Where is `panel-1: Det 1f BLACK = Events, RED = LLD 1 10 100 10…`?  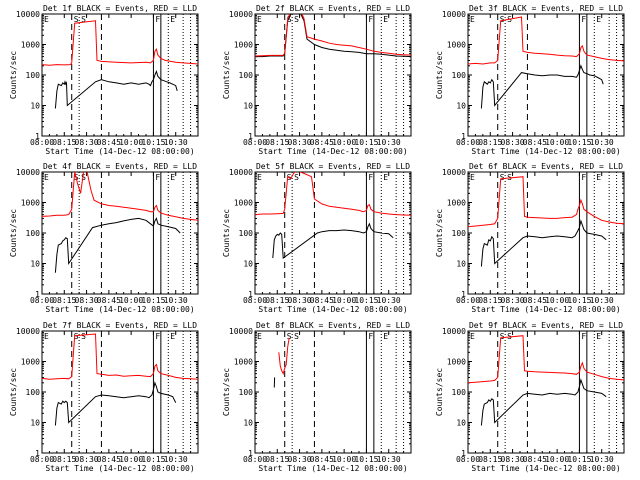
panel-1: Det 1f BLACK = Events, RED = LLD 1 10 100 10… is located at coordinates (104, 80).